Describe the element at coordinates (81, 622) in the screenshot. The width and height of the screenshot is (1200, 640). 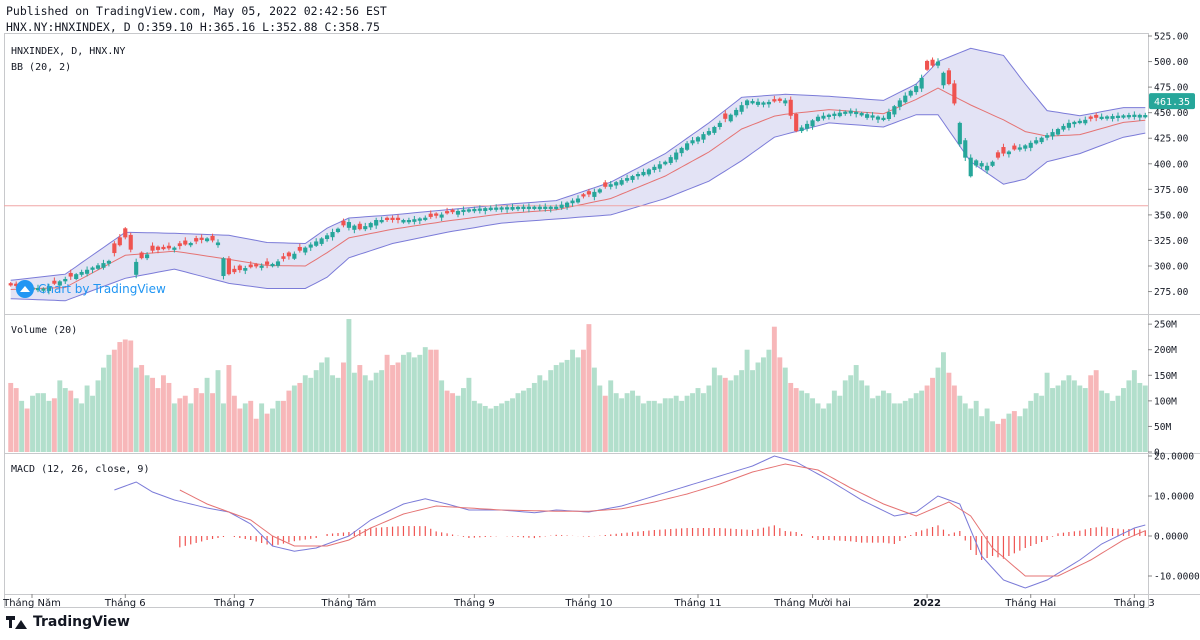
I see `footer-brand-text: TradingView` at that location.